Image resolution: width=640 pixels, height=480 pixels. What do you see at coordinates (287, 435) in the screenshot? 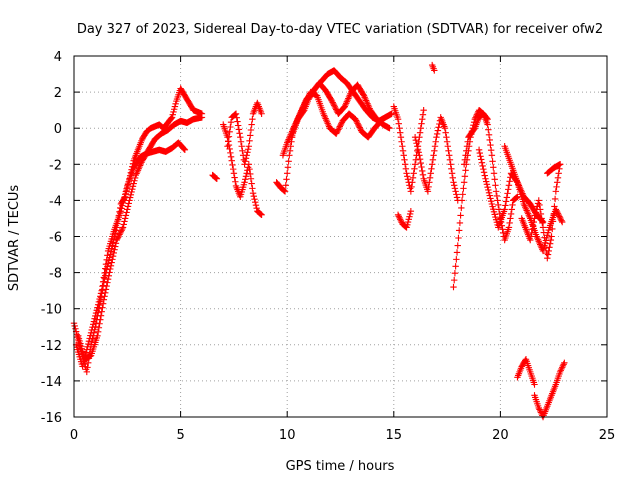
I see `x-tick-label: 10` at bounding box center [287, 435].